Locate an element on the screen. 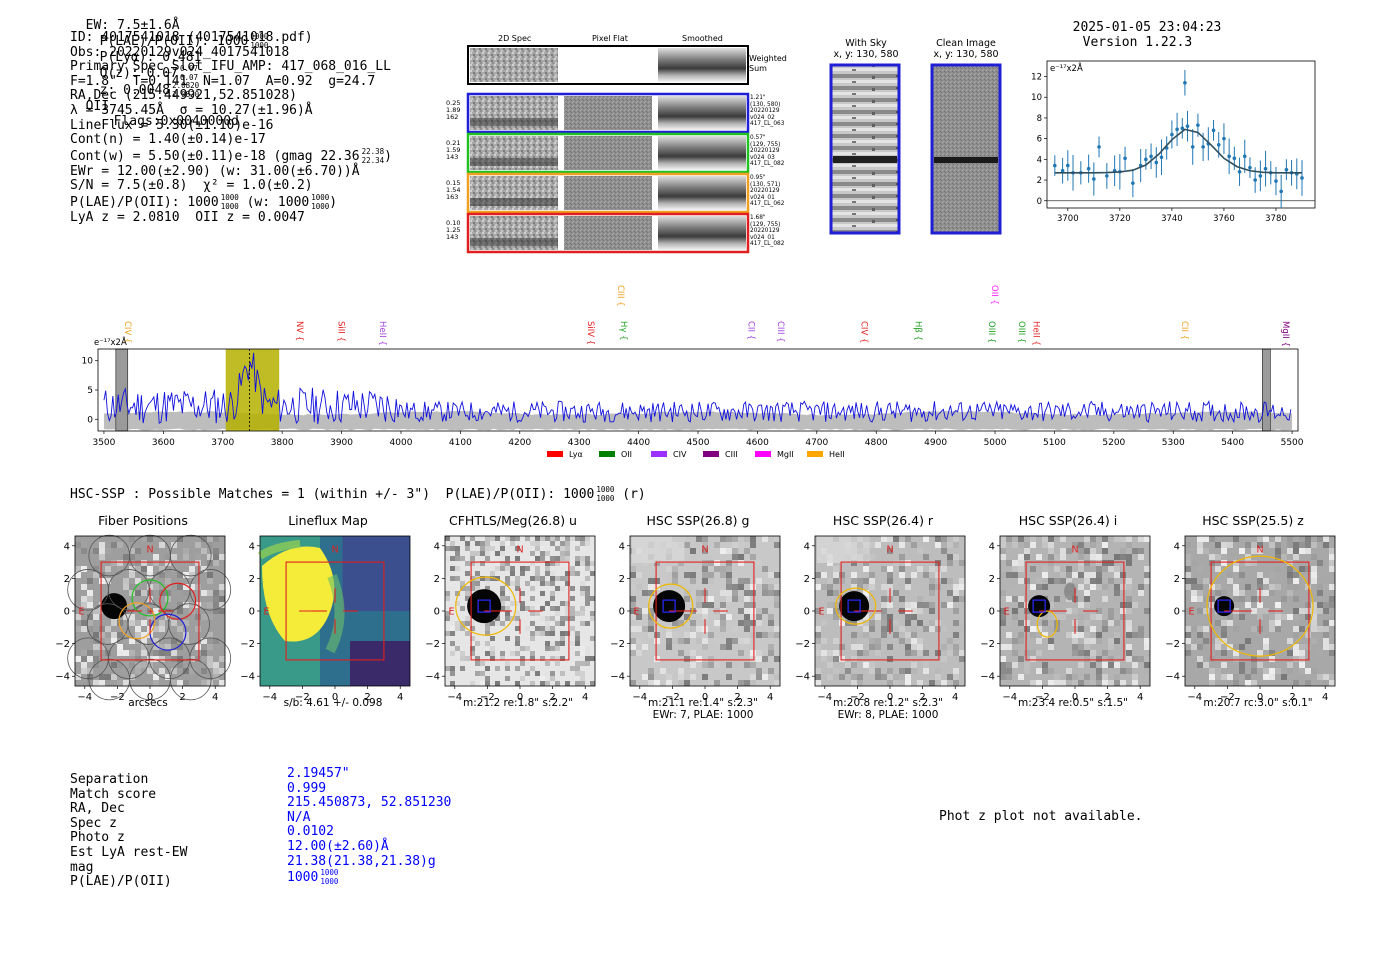 The width and height of the screenshot is (1400, 953). spectral-line-marker: CII { is located at coordinates (751, 330).